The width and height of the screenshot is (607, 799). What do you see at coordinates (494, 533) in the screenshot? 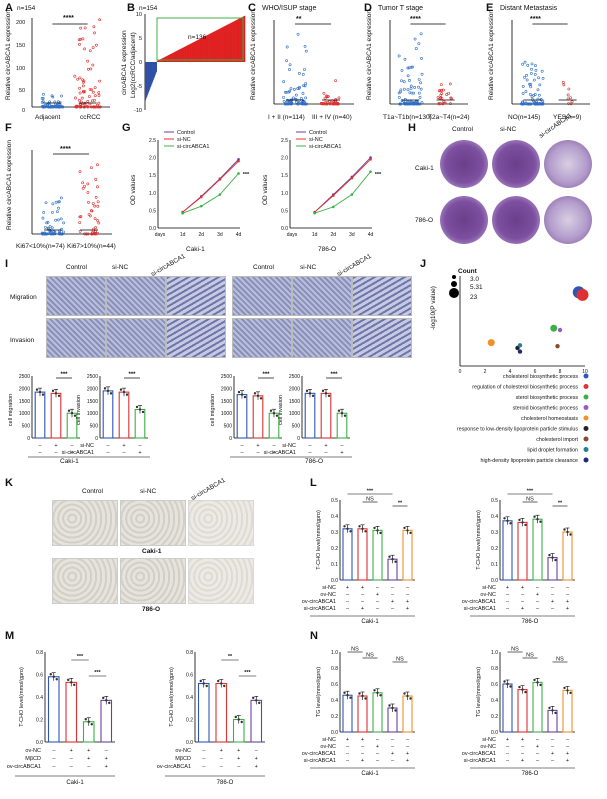
I see `tick: 0.3` at bounding box center [494, 533].